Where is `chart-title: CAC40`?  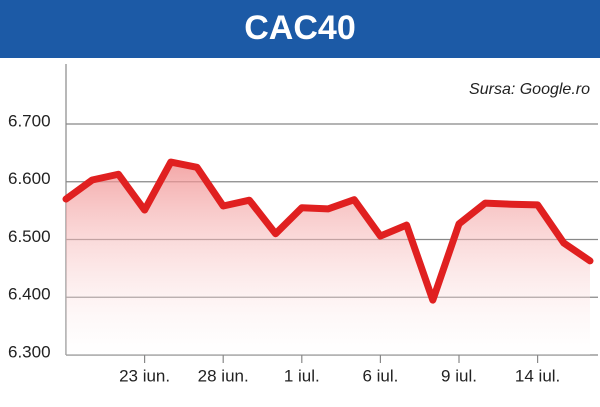
chart-title: CAC40 is located at coordinates (299, 28).